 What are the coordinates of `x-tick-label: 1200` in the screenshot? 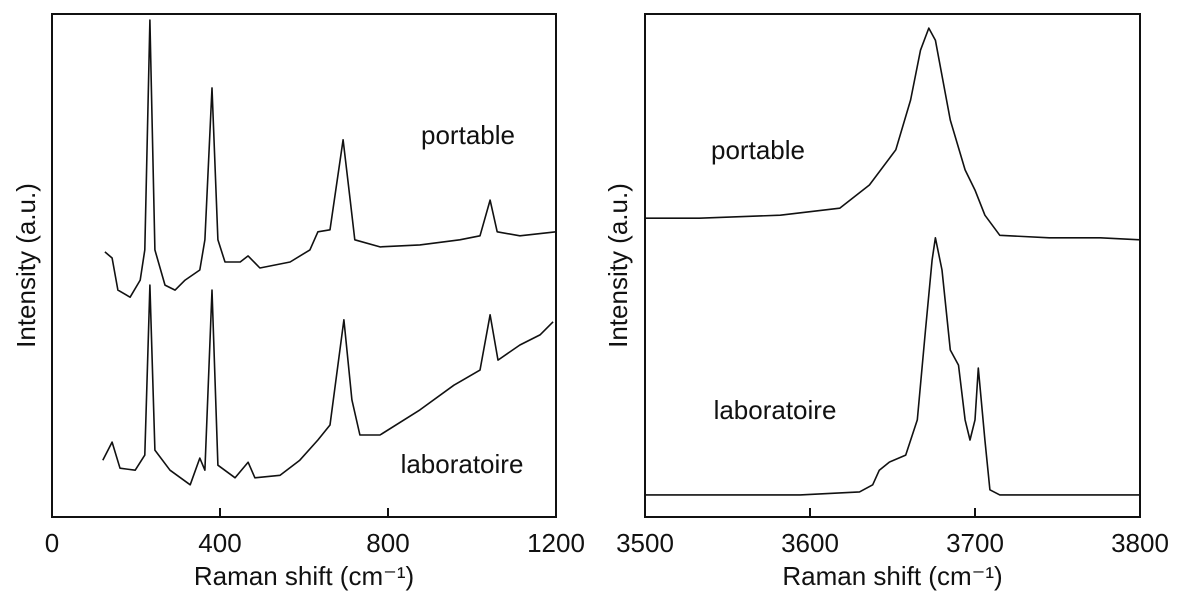 It's located at (556, 543).